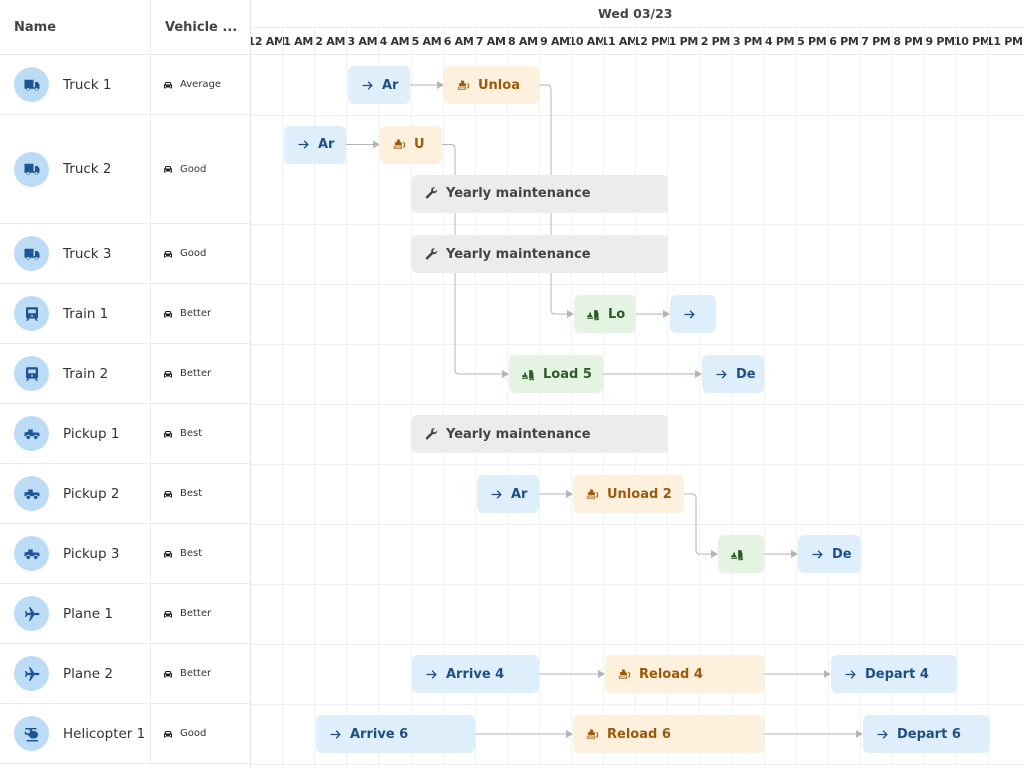 This screenshot has width=1024, height=768. Describe the element at coordinates (395, 734) in the screenshot. I see `task-bar-arrive: Arrive 6` at that location.